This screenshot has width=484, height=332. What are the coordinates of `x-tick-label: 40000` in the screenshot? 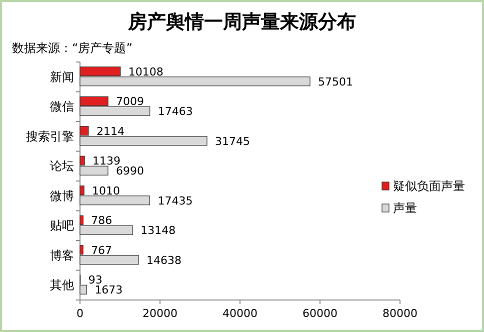 It's located at (240, 313).